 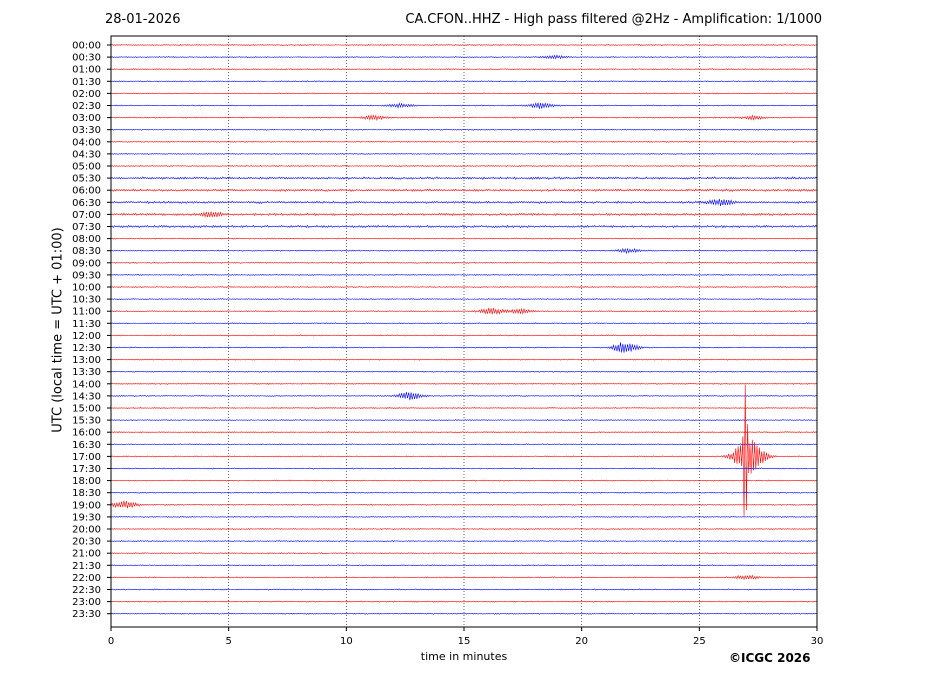 I want to click on y-tick-label-1100: 11:00, so click(x=86, y=312).